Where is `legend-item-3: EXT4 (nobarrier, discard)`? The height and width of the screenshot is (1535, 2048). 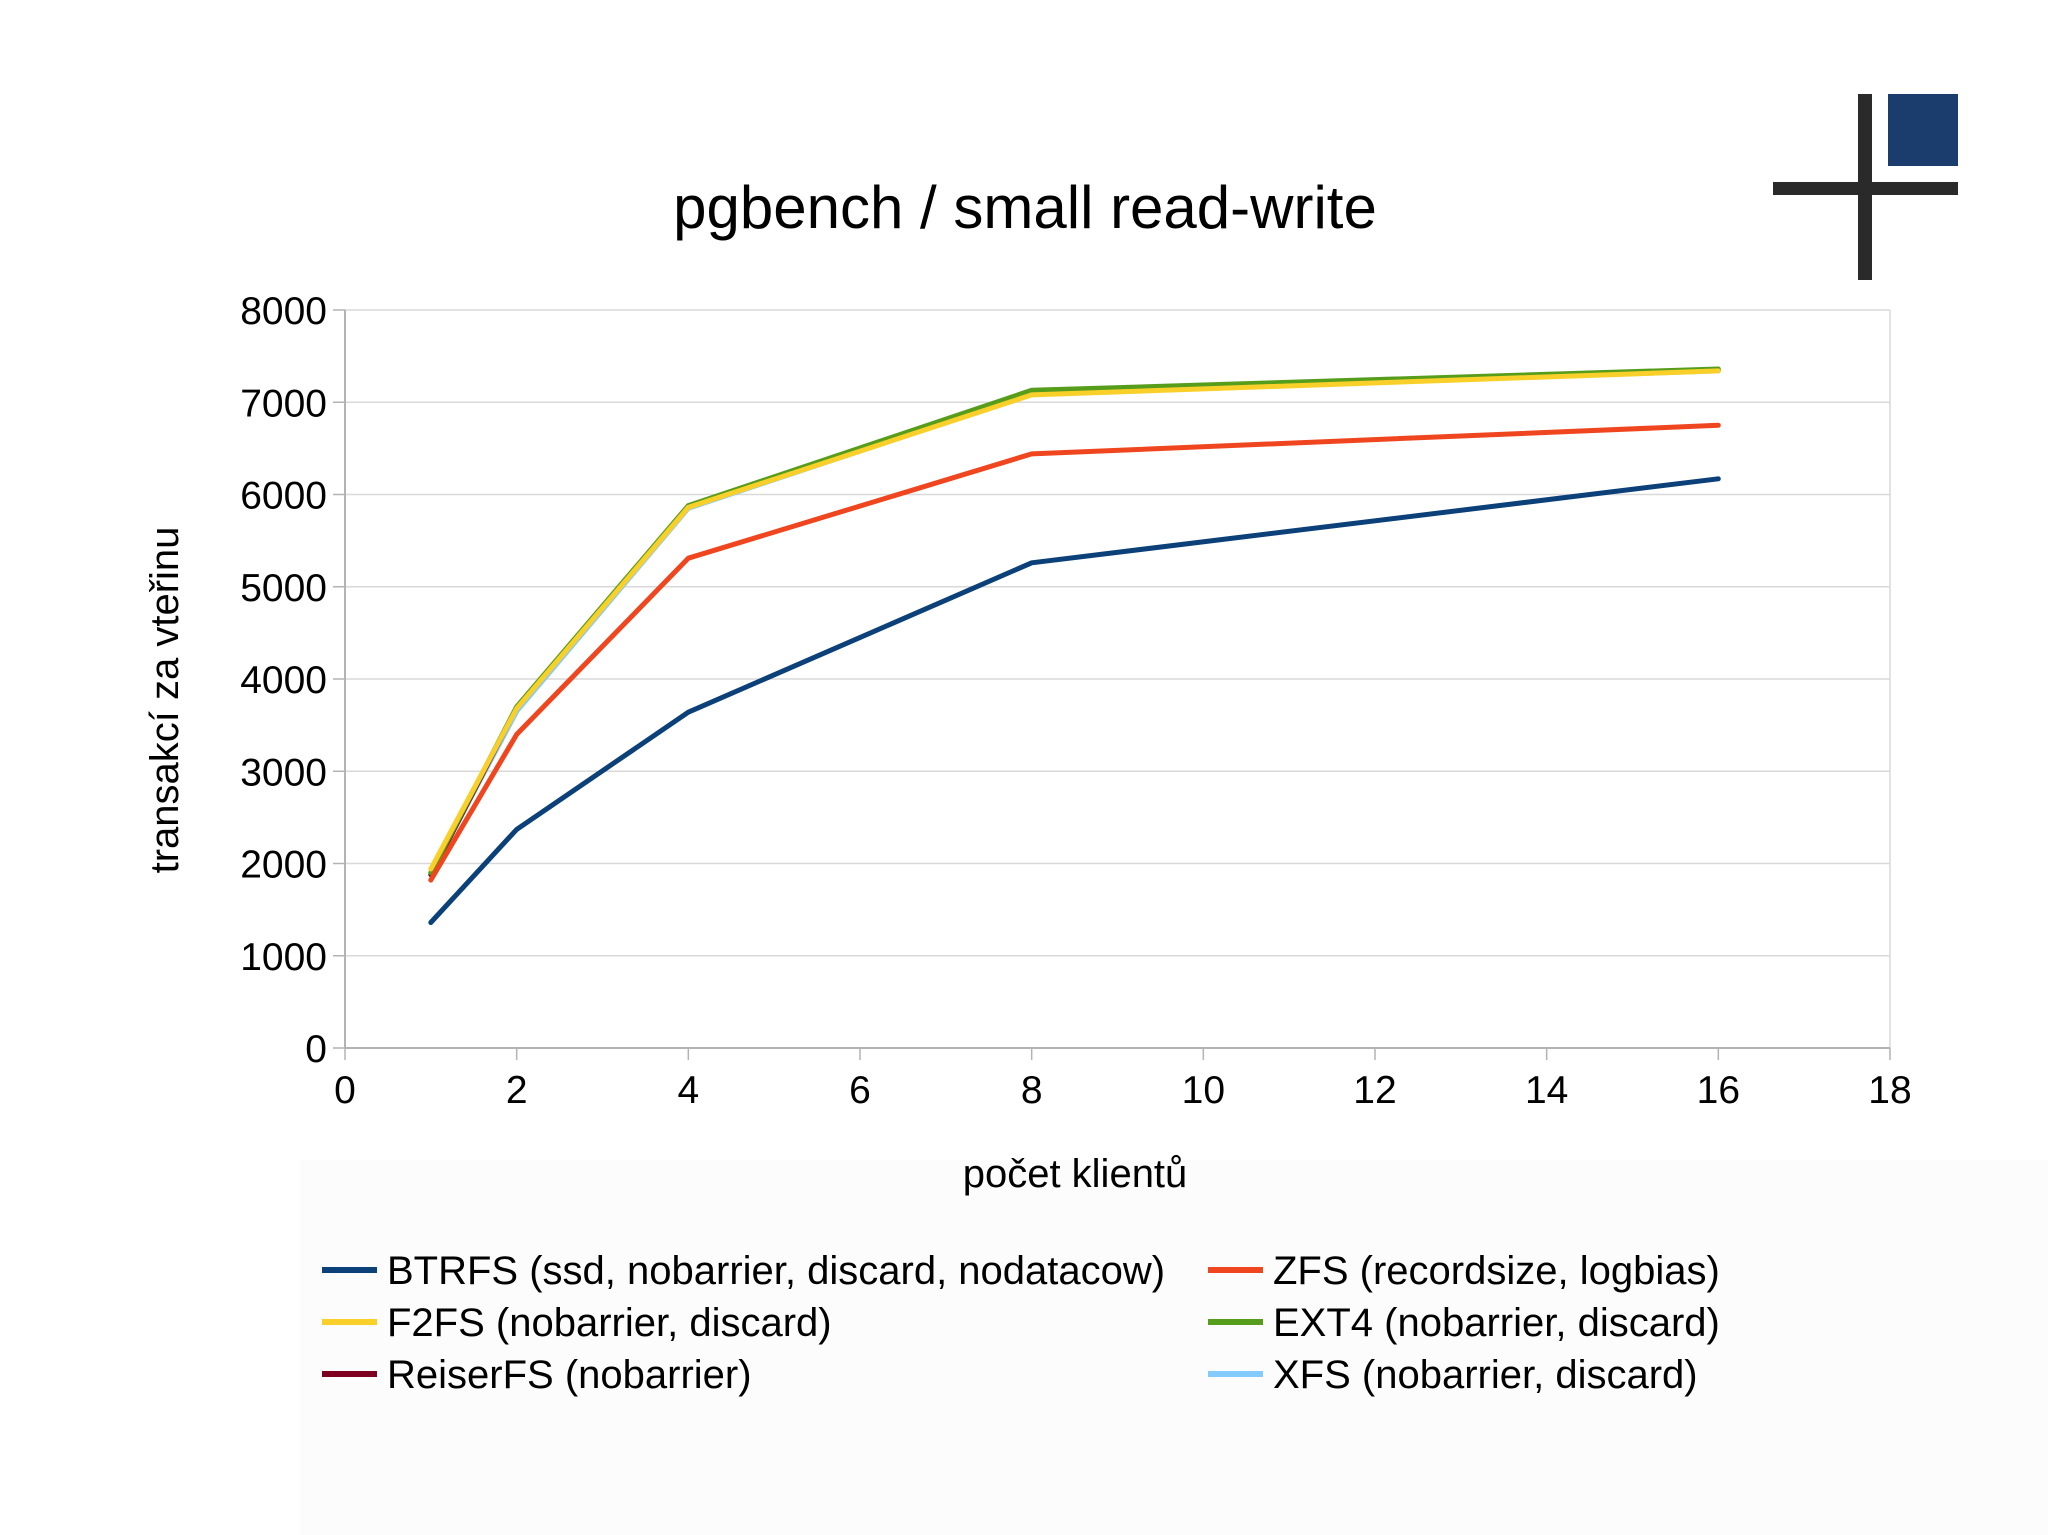 legend-item-3: EXT4 (nobarrier, discard) is located at coordinates (1464, 1323).